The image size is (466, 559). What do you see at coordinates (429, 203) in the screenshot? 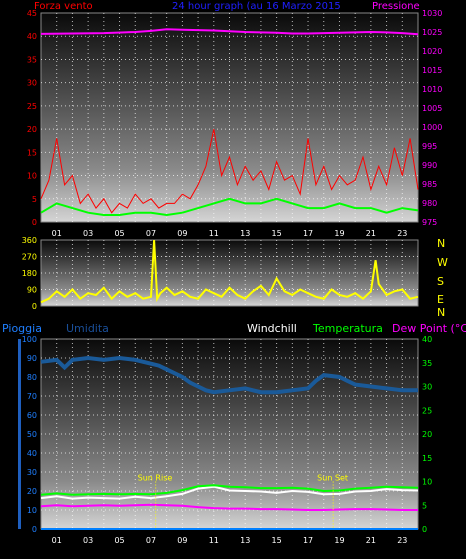
I see `y-tick-label: 980` at bounding box center [429, 203].